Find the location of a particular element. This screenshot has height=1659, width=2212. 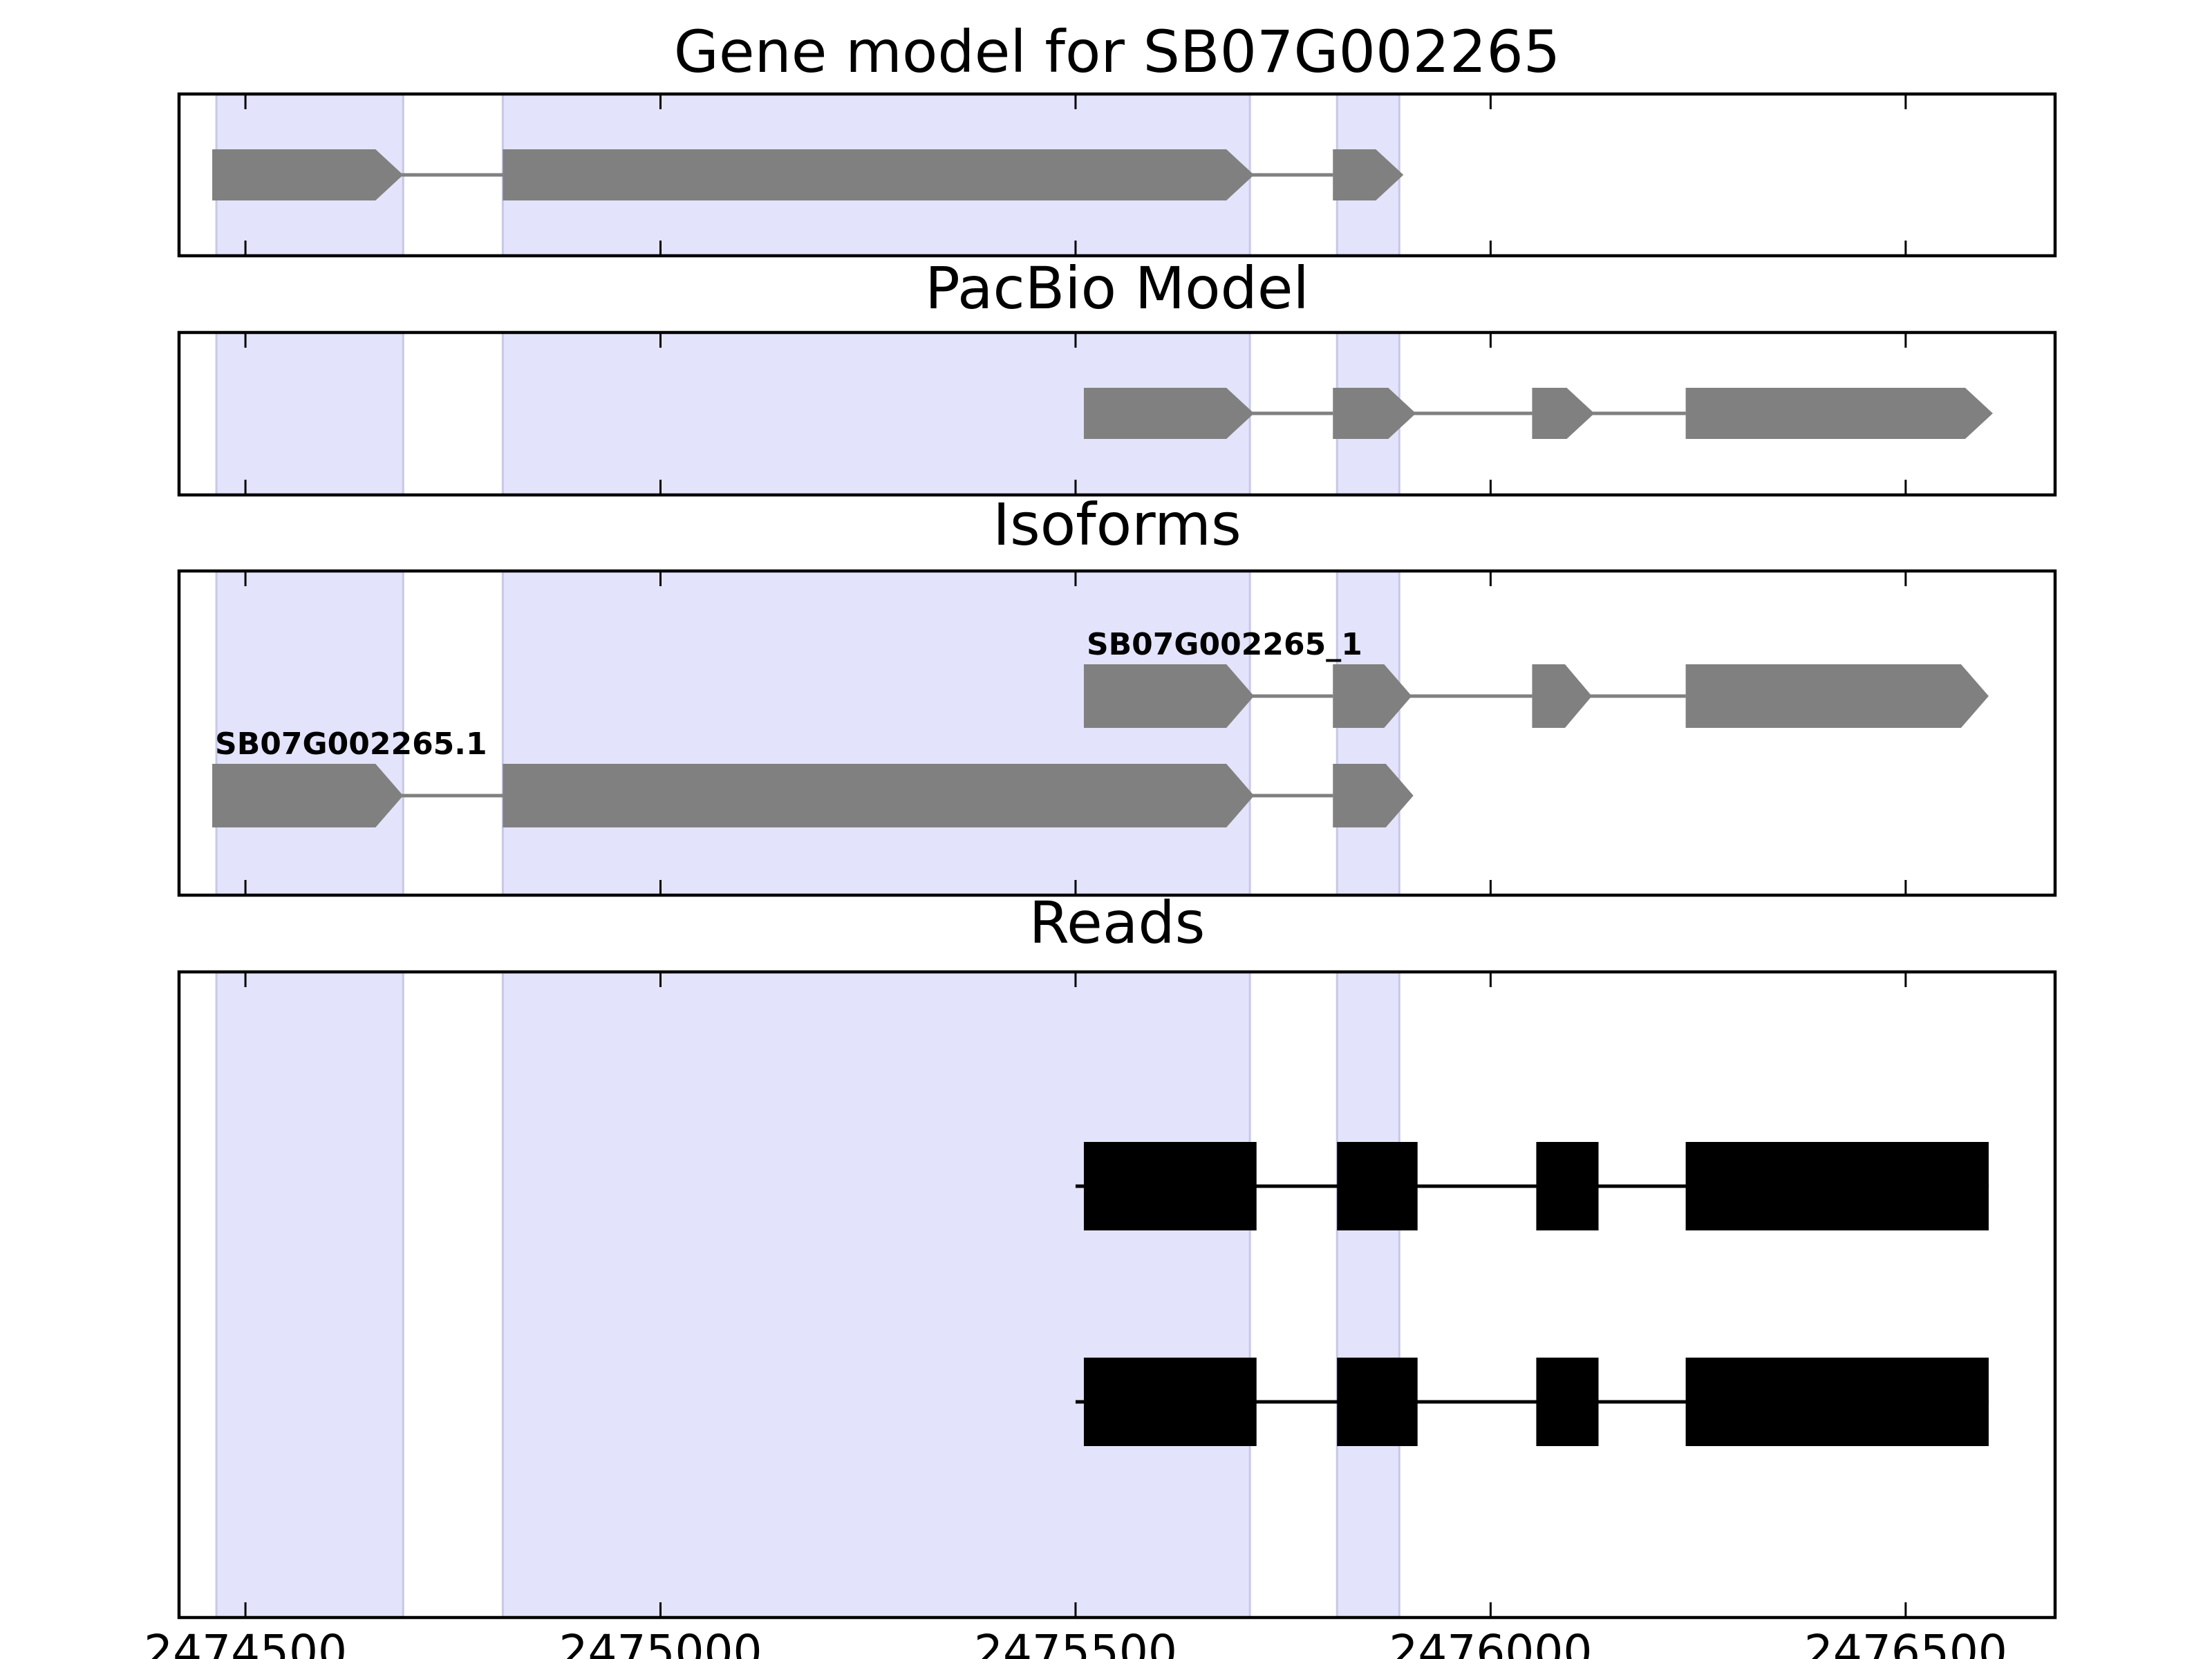

x-tick-label-2: 2475500 is located at coordinates (1075, 1642).